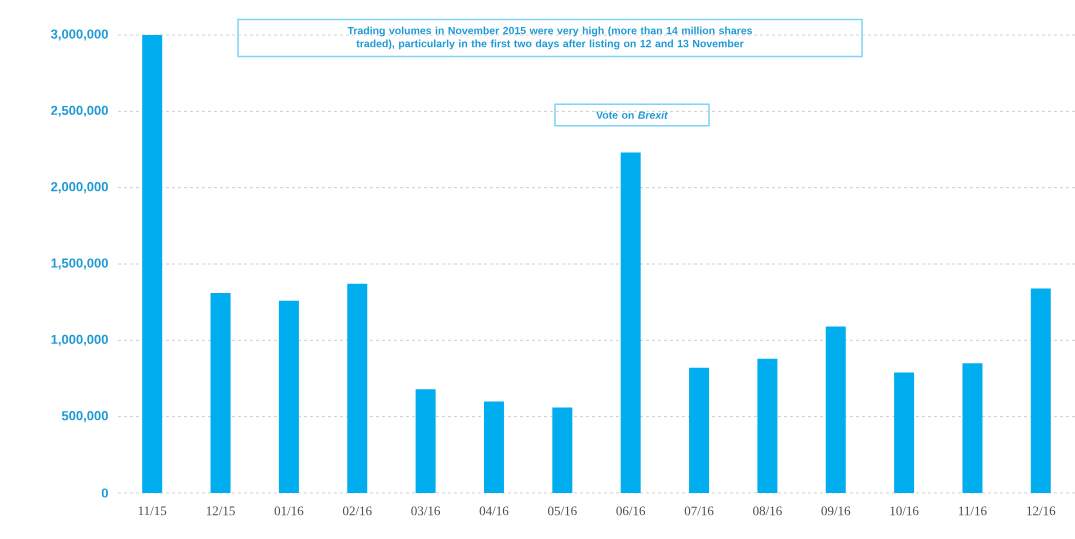 Image resolution: width=1075 pixels, height=539 pixels. What do you see at coordinates (904, 511) in the screenshot?
I see `x-tick-label: 10/16` at bounding box center [904, 511].